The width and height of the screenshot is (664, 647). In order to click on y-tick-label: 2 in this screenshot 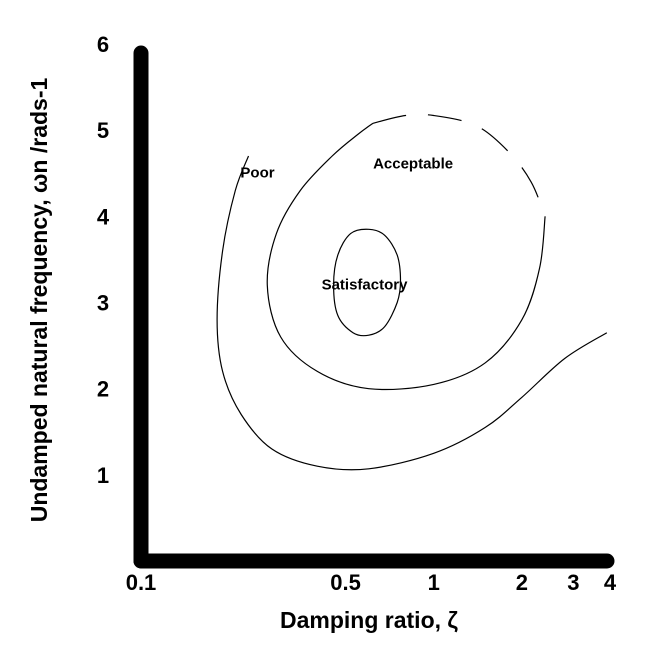, I will do `click(103, 389)`.